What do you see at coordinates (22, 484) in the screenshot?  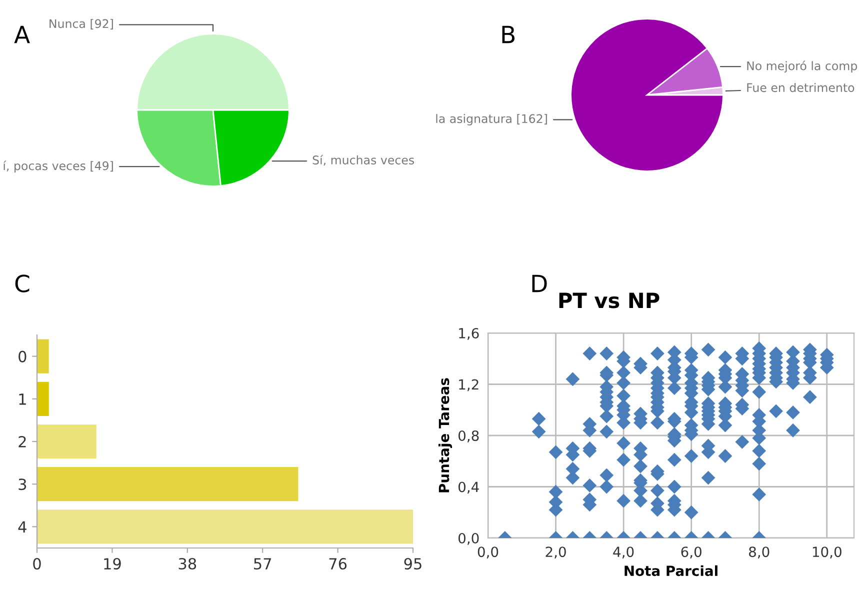 I see `y-tick-label: 3` at bounding box center [22, 484].